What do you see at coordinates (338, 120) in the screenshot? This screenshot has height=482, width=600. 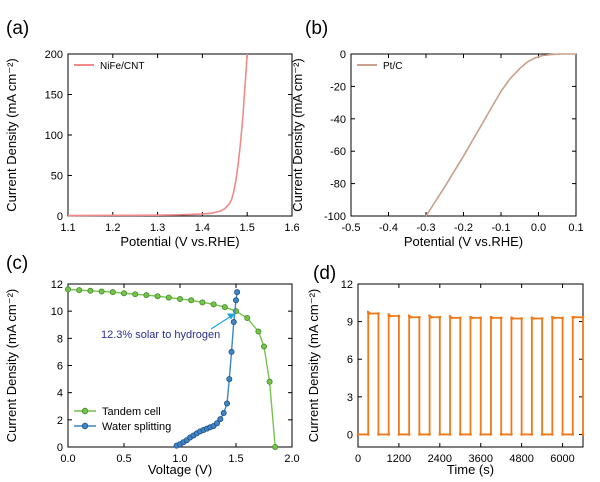 I see `y-tick-label: -40` at bounding box center [338, 120].